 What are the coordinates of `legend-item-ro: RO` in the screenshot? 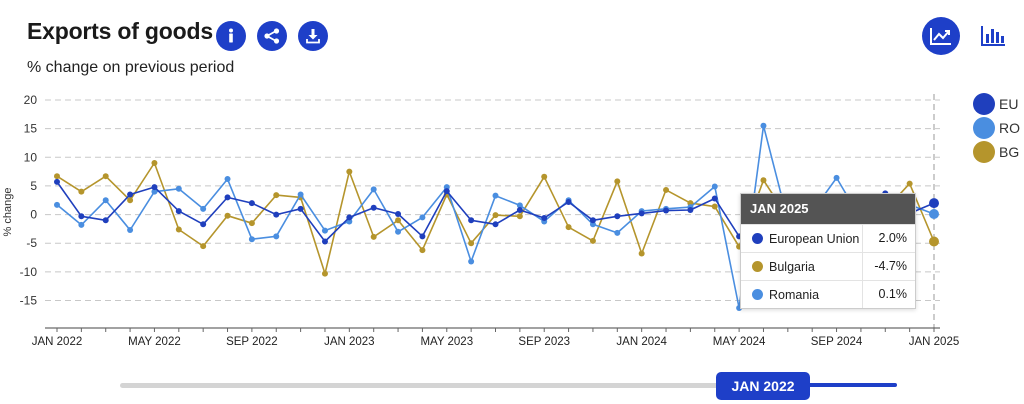 It's located at (996, 128).